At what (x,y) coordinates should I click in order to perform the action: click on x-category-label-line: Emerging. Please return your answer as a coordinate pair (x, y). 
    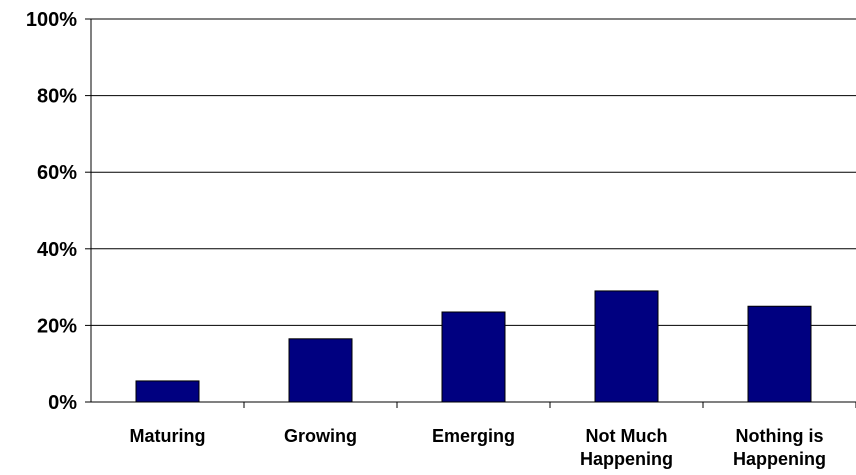
    Looking at the image, I should click on (473, 436).